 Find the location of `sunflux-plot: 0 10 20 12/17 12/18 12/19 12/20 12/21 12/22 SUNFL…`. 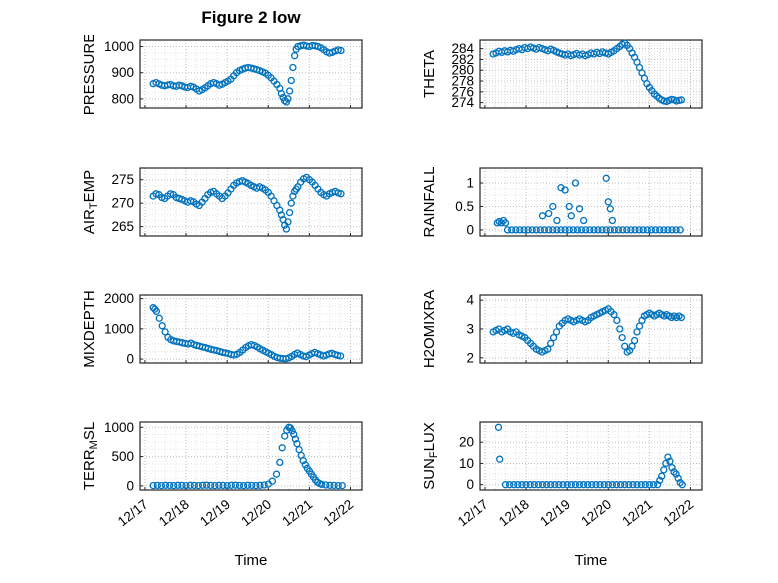

sunflux-plot: 0 10 20 12/17 12/18 12/19 12/20 12/21 12/22 SUNFL… is located at coordinates (562, 475).